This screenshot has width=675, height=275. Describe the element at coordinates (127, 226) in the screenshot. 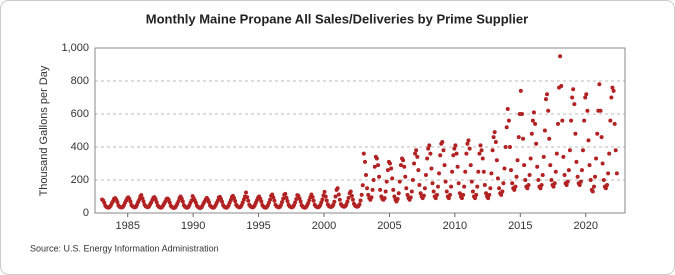

I see `x-tick-label: 1985` at that location.